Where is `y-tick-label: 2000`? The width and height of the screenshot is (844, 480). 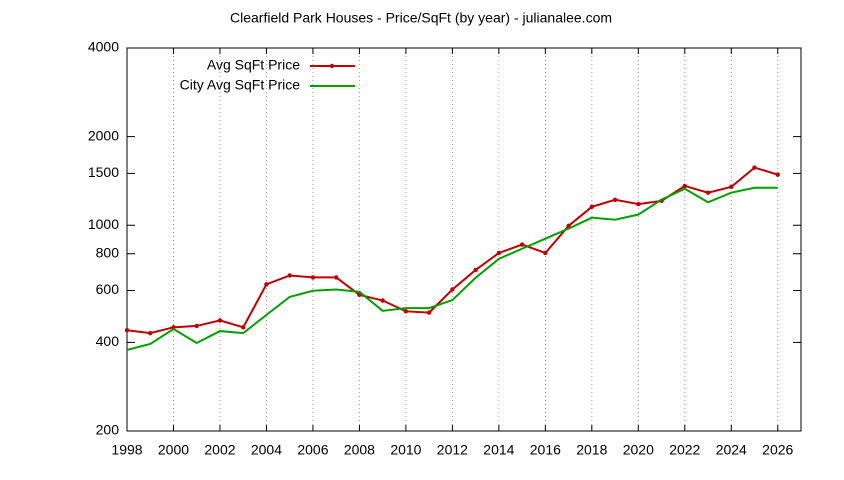 y-tick-label: 2000 is located at coordinates (103, 135).